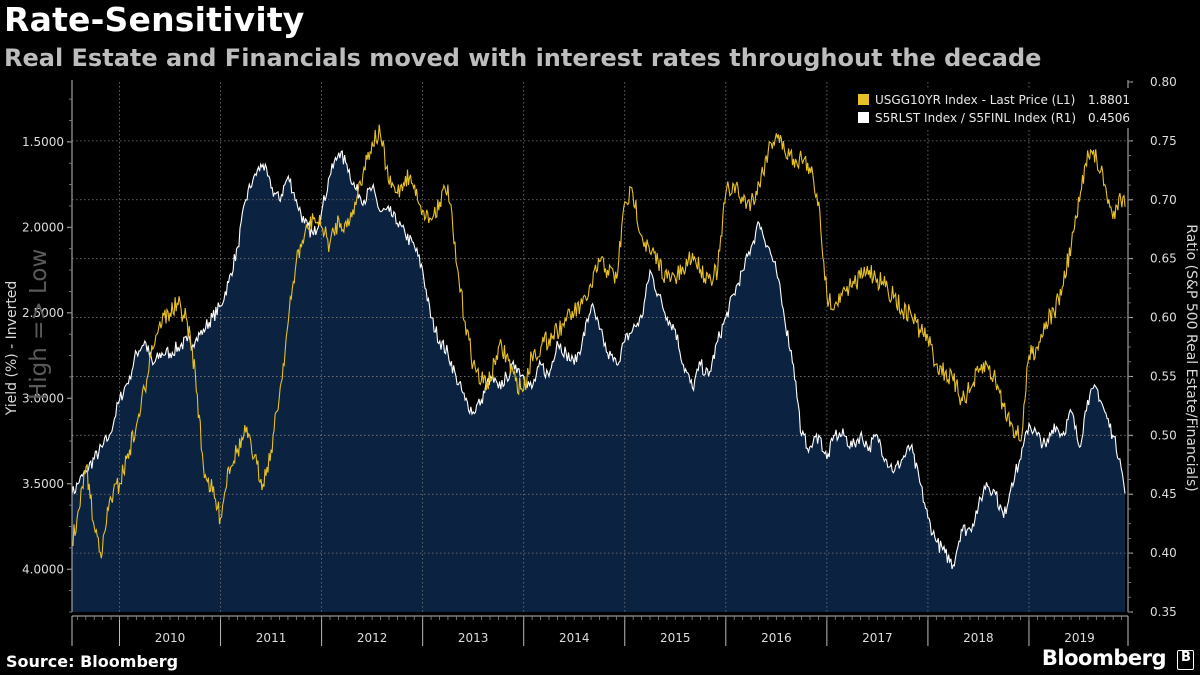 The width and height of the screenshot is (1200, 675). Describe the element at coordinates (1079, 638) in the screenshot. I see `x-tick-label: 2019` at that location.